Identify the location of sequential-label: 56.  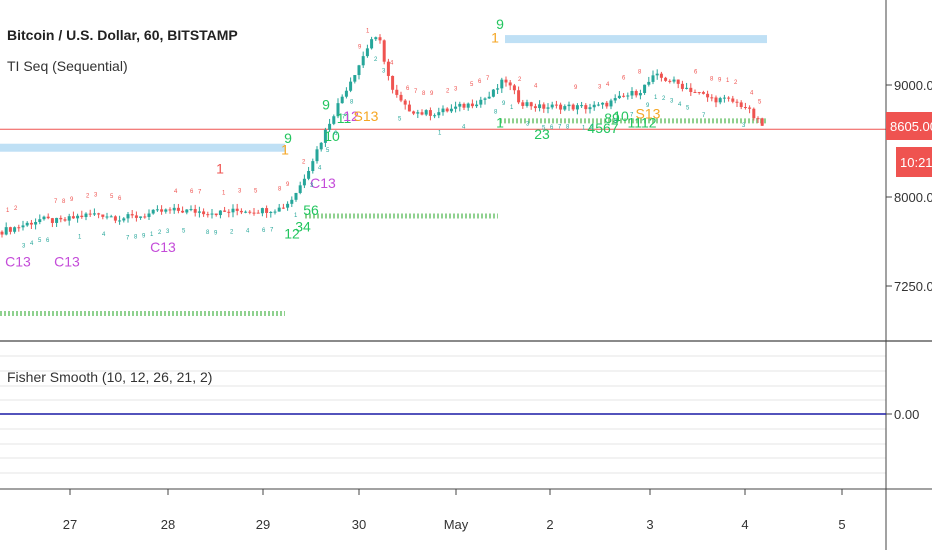
(311, 210).